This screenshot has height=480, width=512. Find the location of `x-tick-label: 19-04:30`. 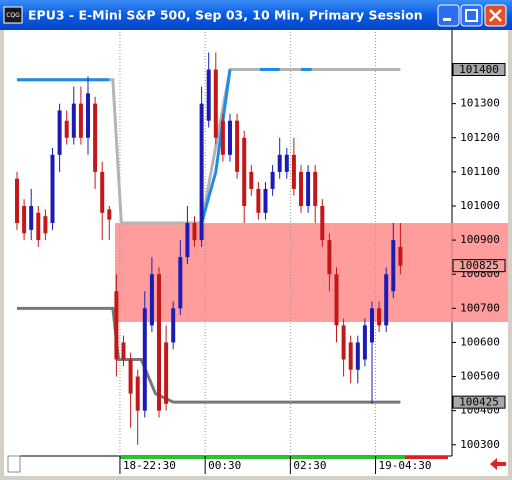

x-tick-label: 19-04:30 is located at coordinates (405, 465).